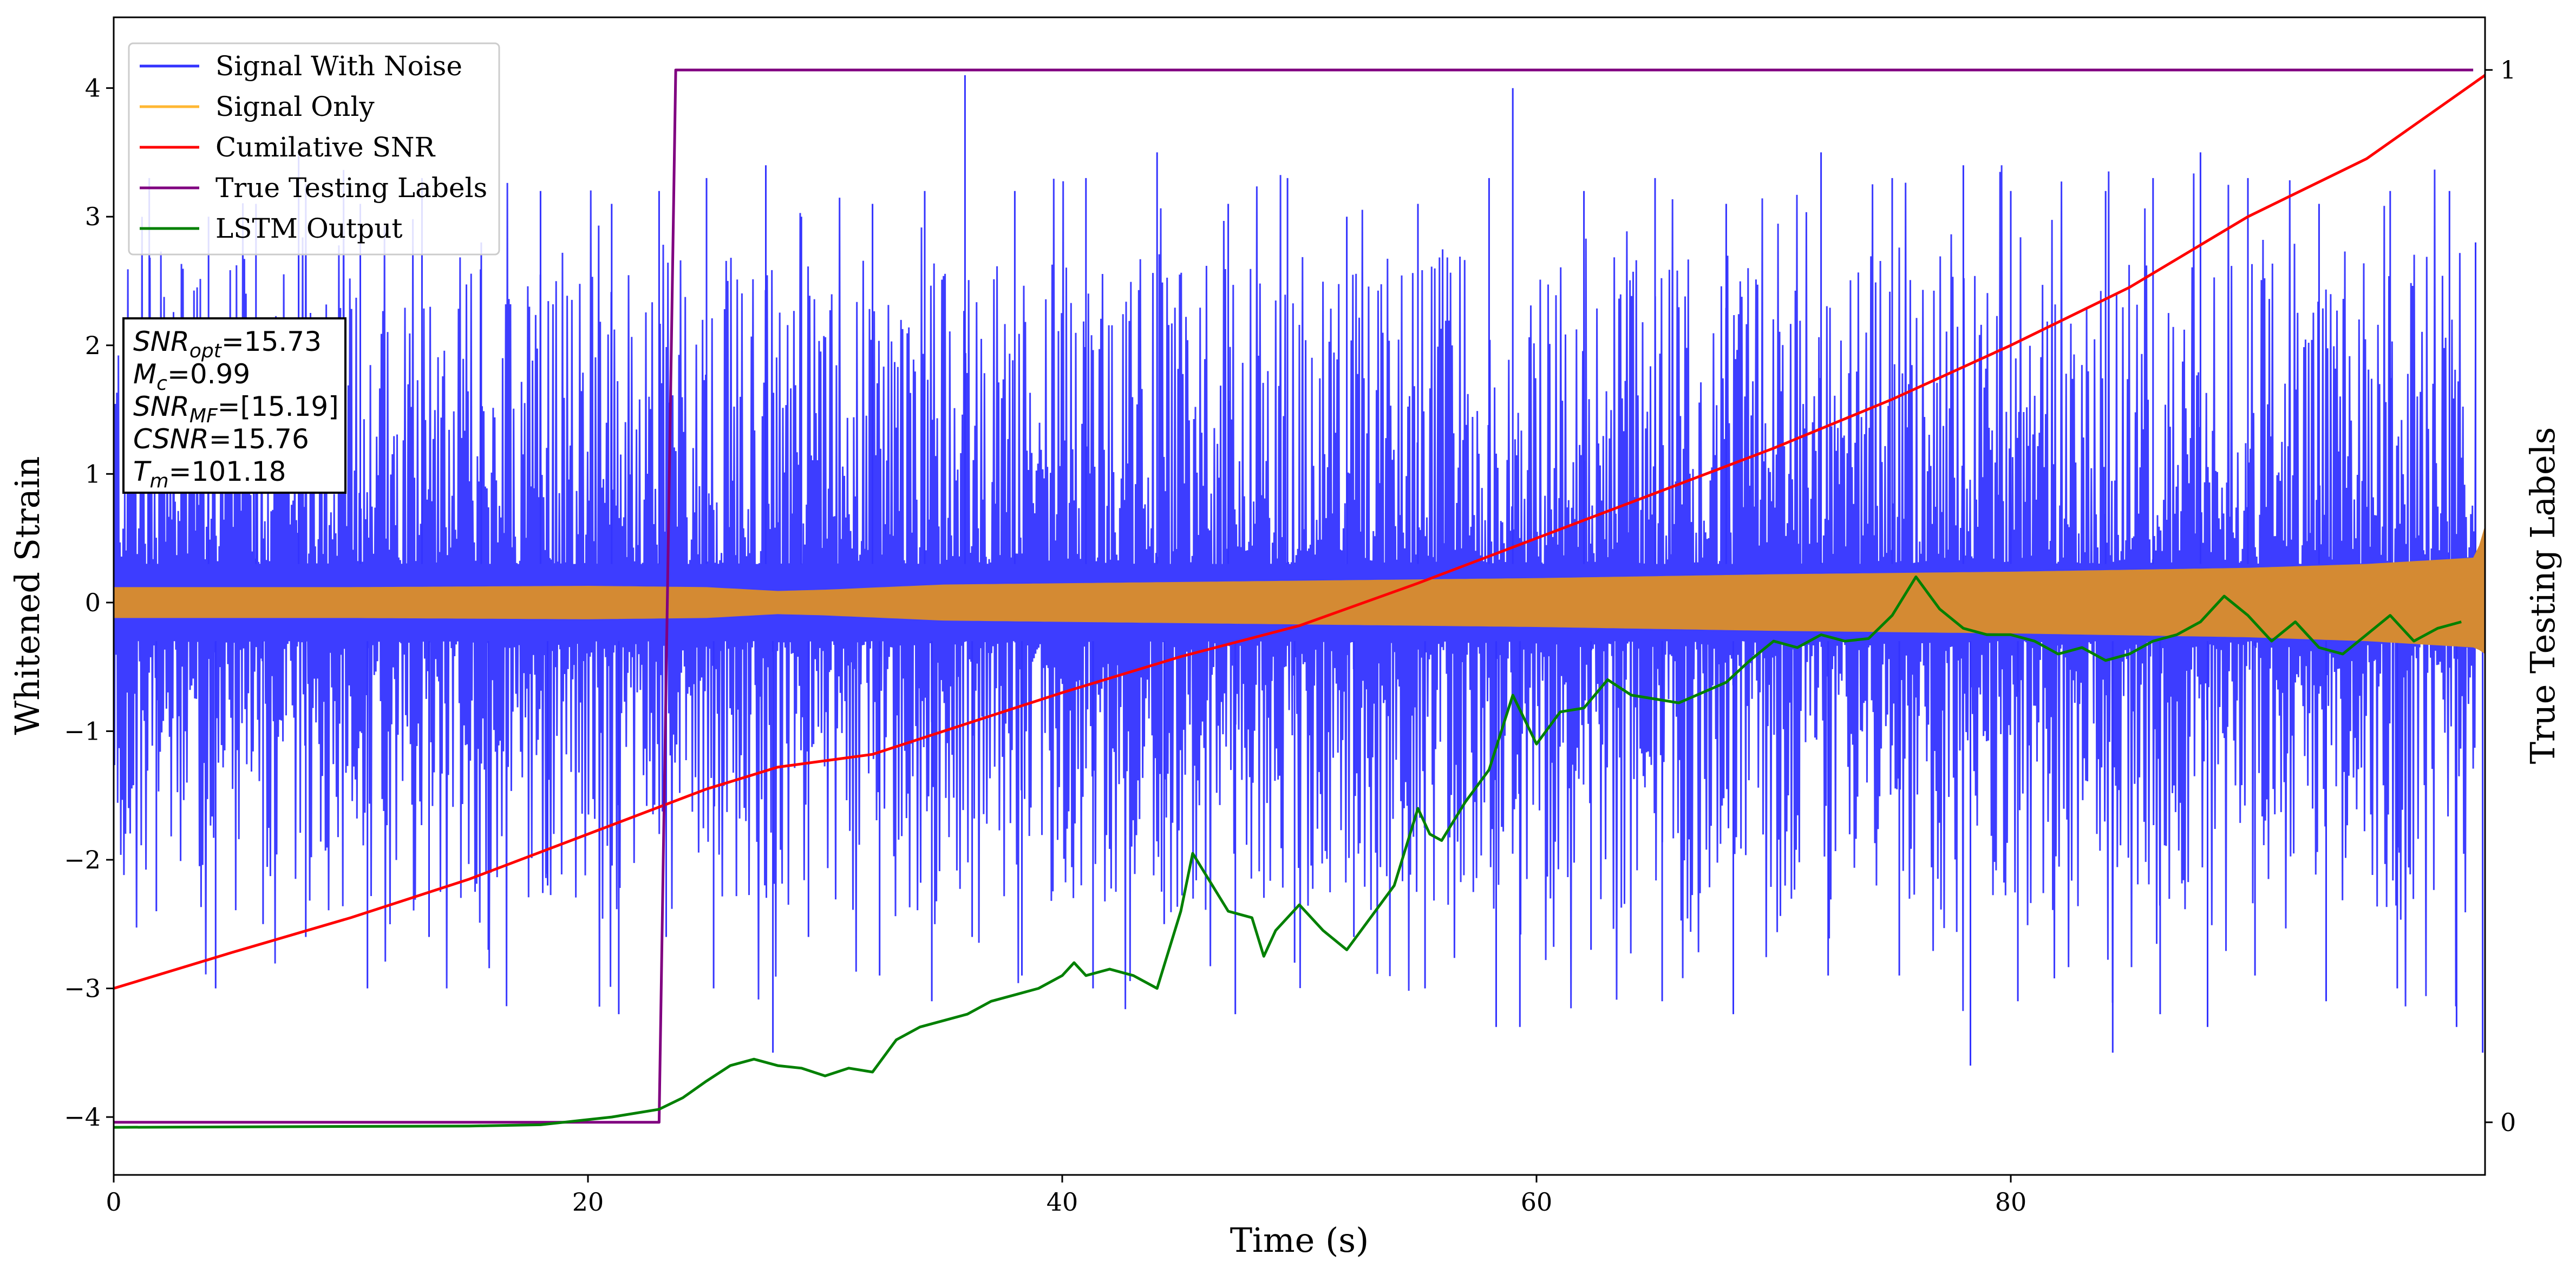 This screenshot has width=2576, height=1274. What do you see at coordinates (93, 473) in the screenshot?
I see `y-tick-label: 1` at bounding box center [93, 473].